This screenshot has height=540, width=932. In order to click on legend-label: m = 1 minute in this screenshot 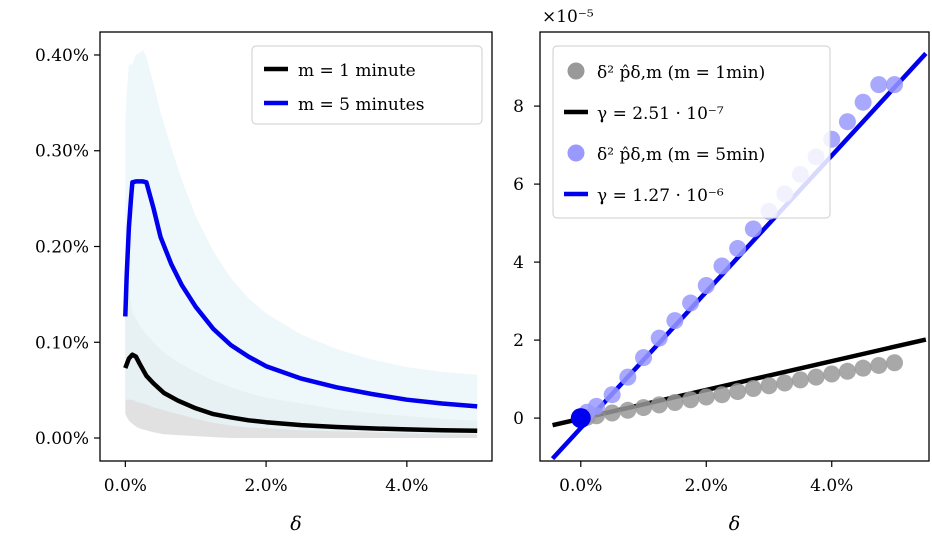, I will do `click(357, 71)`.